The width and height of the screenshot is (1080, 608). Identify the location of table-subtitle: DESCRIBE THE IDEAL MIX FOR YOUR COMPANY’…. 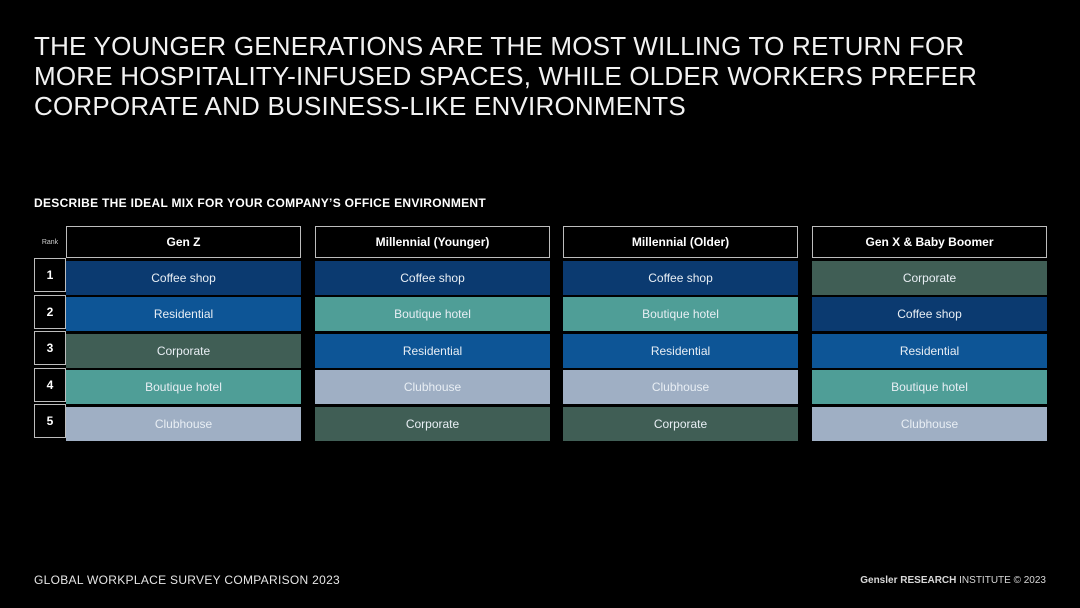
(260, 203).